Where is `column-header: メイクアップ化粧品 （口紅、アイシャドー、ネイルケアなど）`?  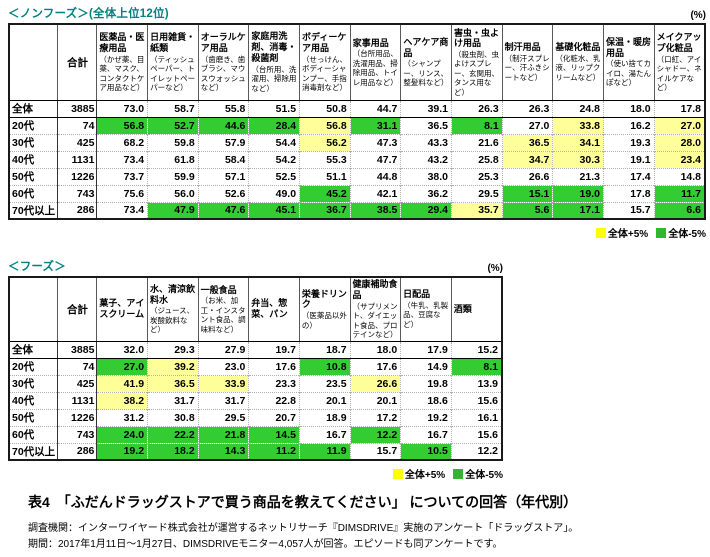
column-header: メイクアップ化粧品 （口紅、アイシャドー、ネイルケアなど） is located at coordinates (679, 62).